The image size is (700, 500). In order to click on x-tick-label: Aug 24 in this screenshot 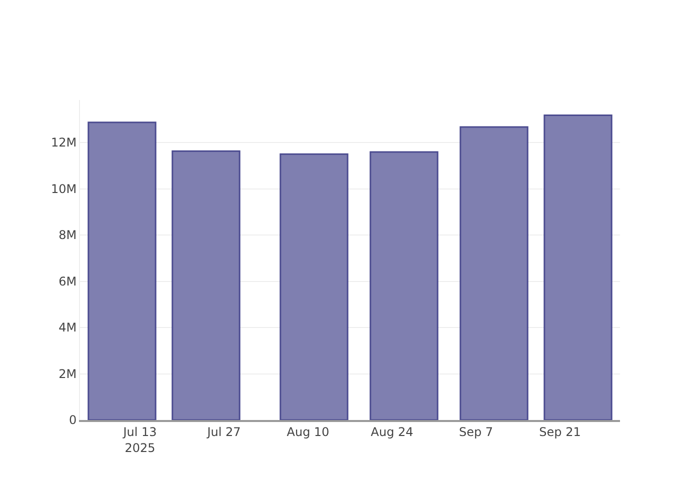, I will do `click(392, 432)`.